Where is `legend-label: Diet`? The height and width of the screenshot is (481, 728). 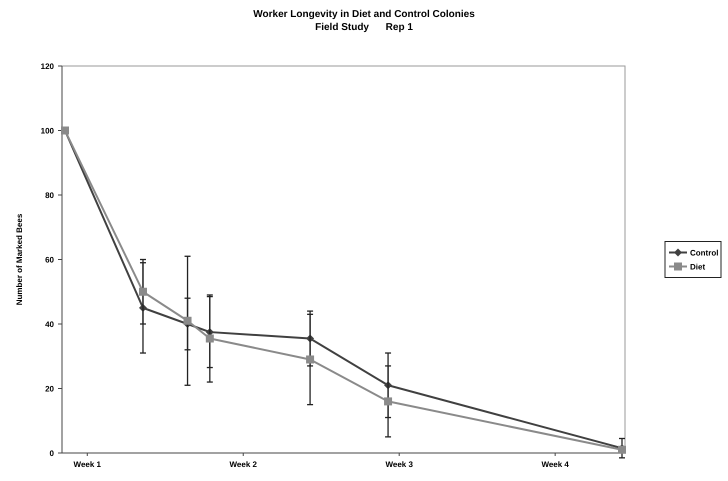
legend-label: Diet is located at coordinates (698, 267).